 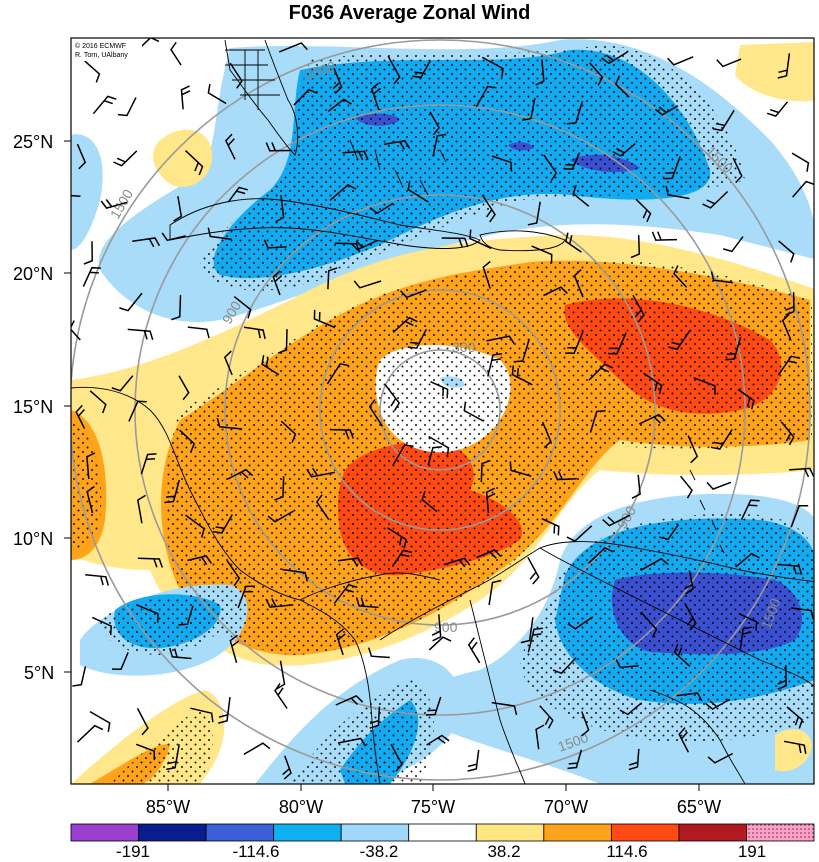 What do you see at coordinates (183, 158) in the screenshot?
I see `shading-nw-weak-positive` at bounding box center [183, 158].